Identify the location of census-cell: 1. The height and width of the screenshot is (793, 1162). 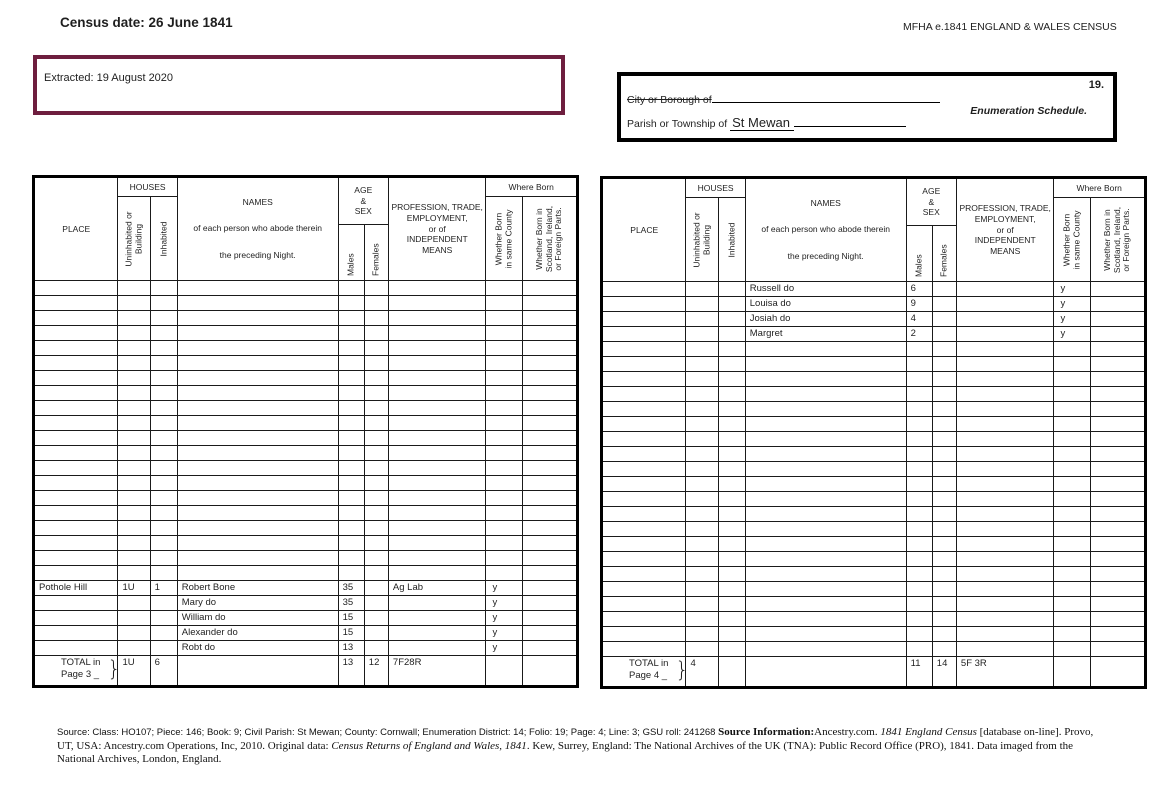
(163, 588).